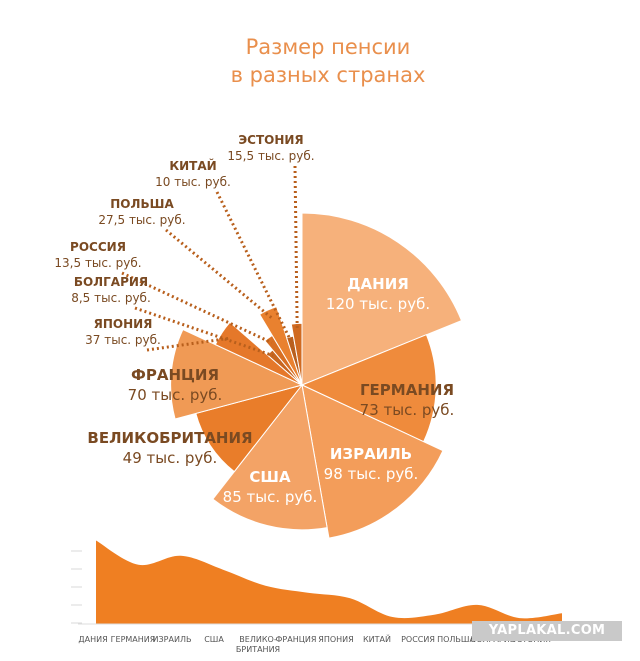  What do you see at coordinates (204, 332) in the screenshot?
I see `leader-line-болгария` at bounding box center [204, 332].